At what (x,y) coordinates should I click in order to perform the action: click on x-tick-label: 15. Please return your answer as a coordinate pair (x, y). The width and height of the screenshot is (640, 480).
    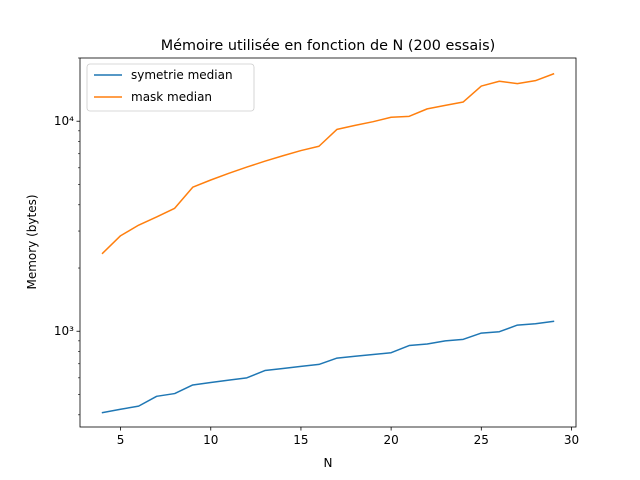
    Looking at the image, I should click on (300, 440).